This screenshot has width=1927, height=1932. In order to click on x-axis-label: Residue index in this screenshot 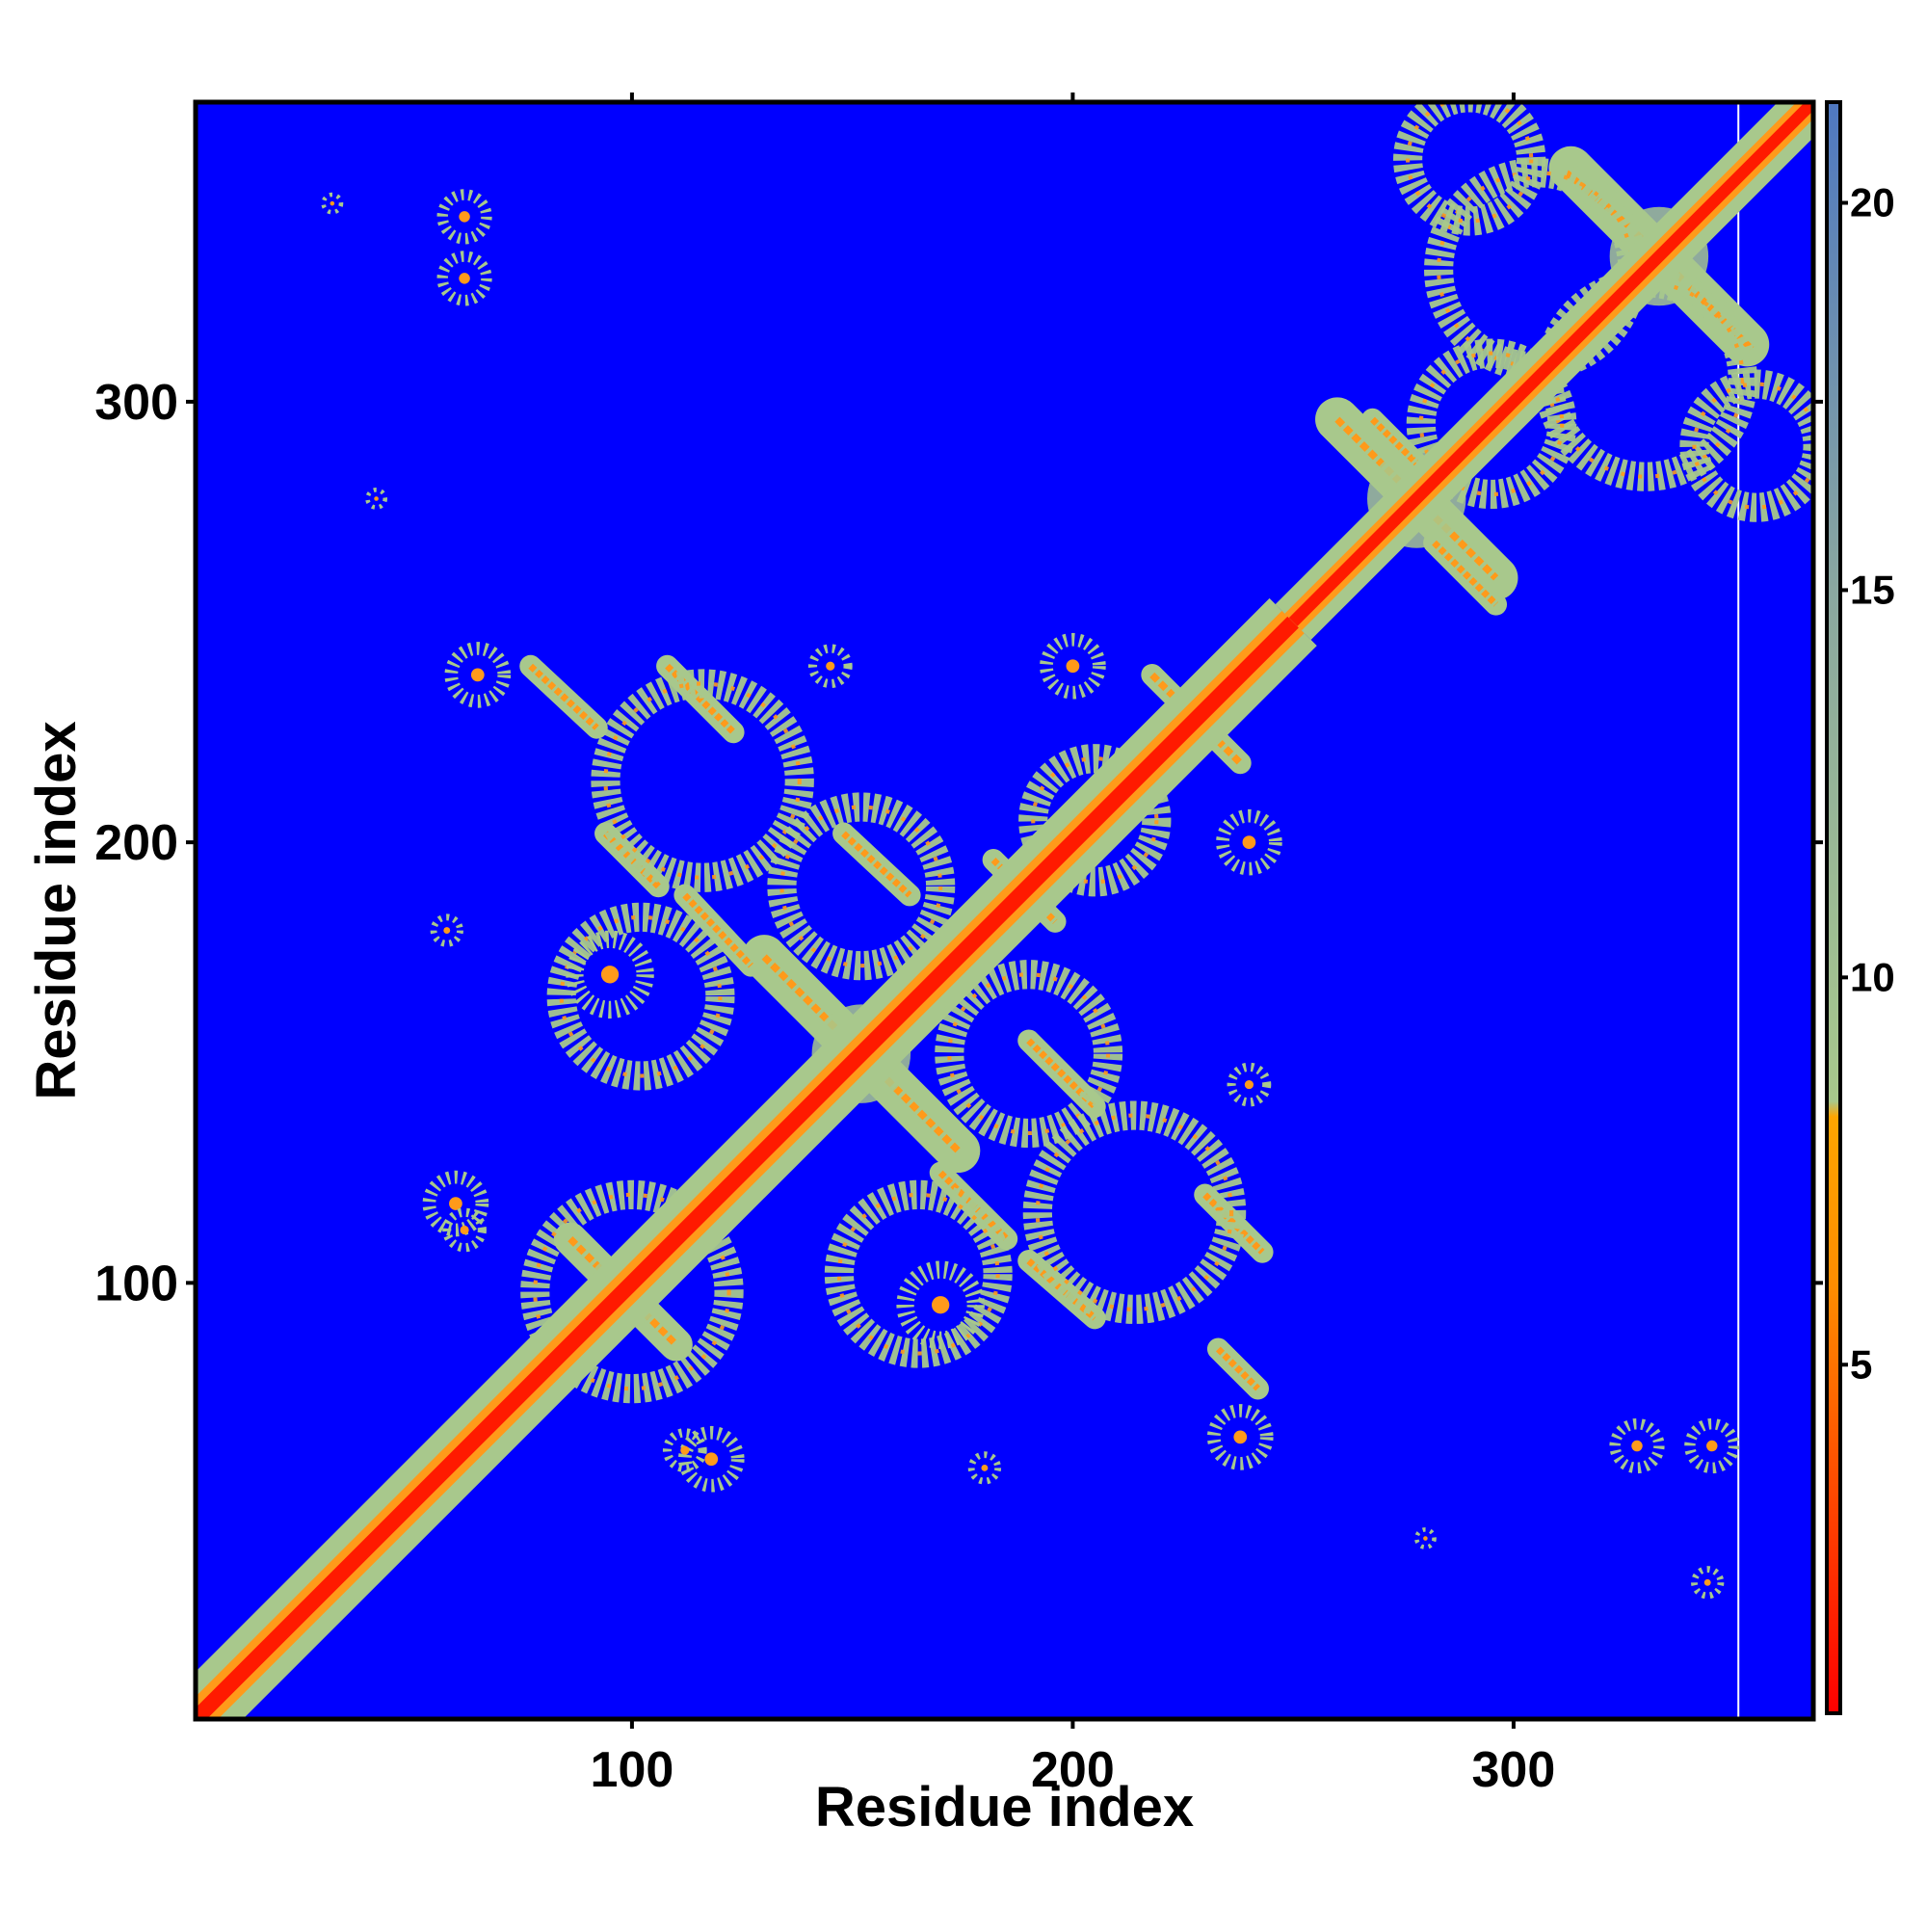, I will do `click(1005, 1807)`.